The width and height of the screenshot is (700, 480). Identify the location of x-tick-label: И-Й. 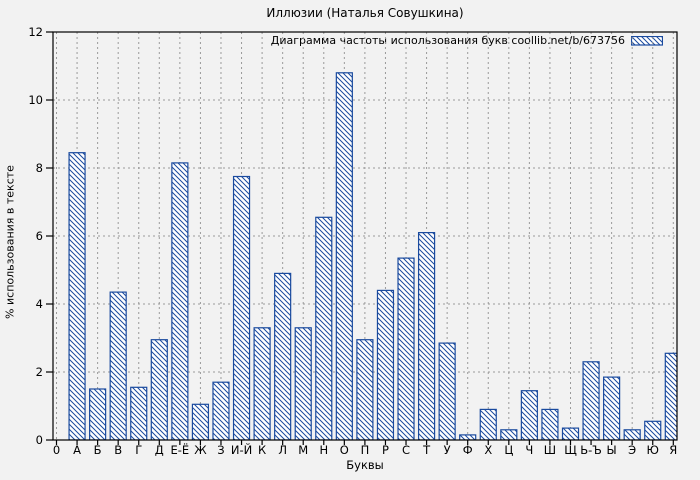
(241, 449).